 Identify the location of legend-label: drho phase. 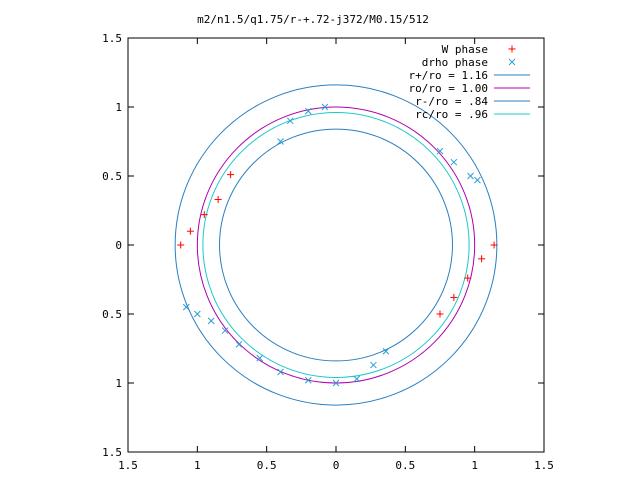
(455, 62).